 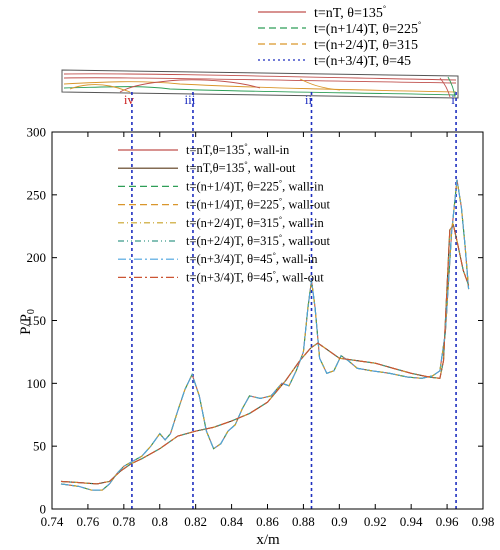 What do you see at coordinates (37, 320) in the screenshot?
I see `y-tick-label: 150` at bounding box center [37, 320].